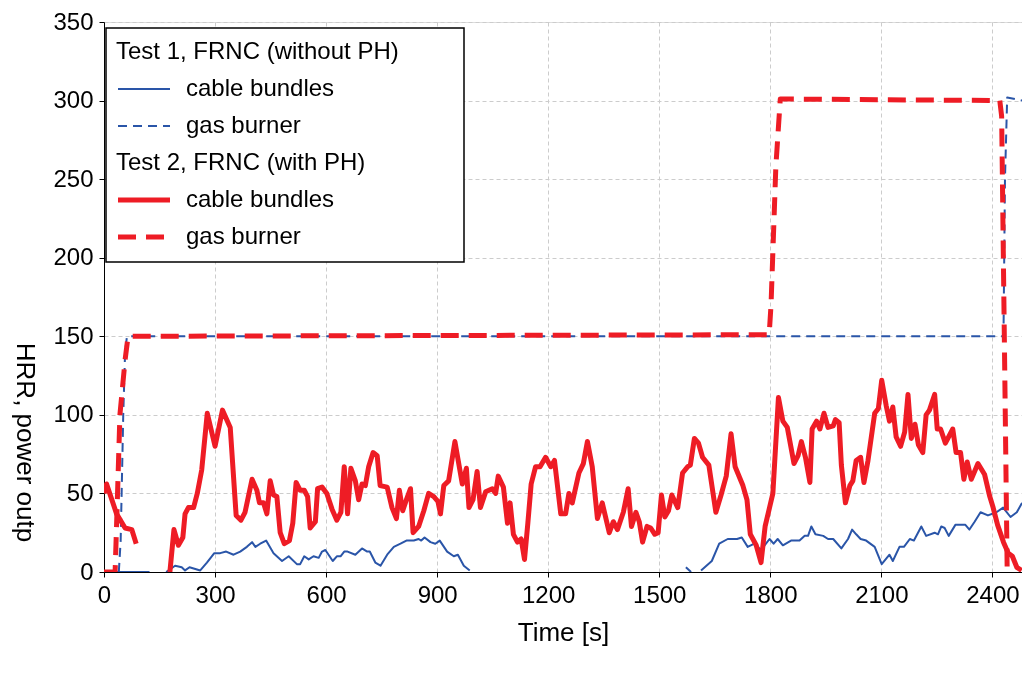 Image resolution: width=1022 pixels, height=692 pixels. I want to click on y-tick-label: 300, so click(73, 100).